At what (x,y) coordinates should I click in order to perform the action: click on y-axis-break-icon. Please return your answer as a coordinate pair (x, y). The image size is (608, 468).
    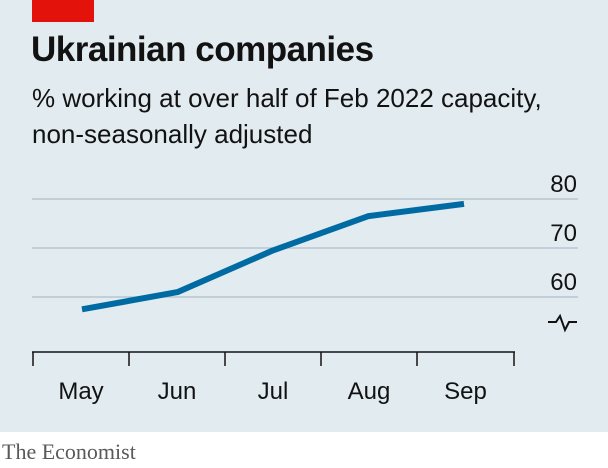
    Looking at the image, I should click on (562, 323).